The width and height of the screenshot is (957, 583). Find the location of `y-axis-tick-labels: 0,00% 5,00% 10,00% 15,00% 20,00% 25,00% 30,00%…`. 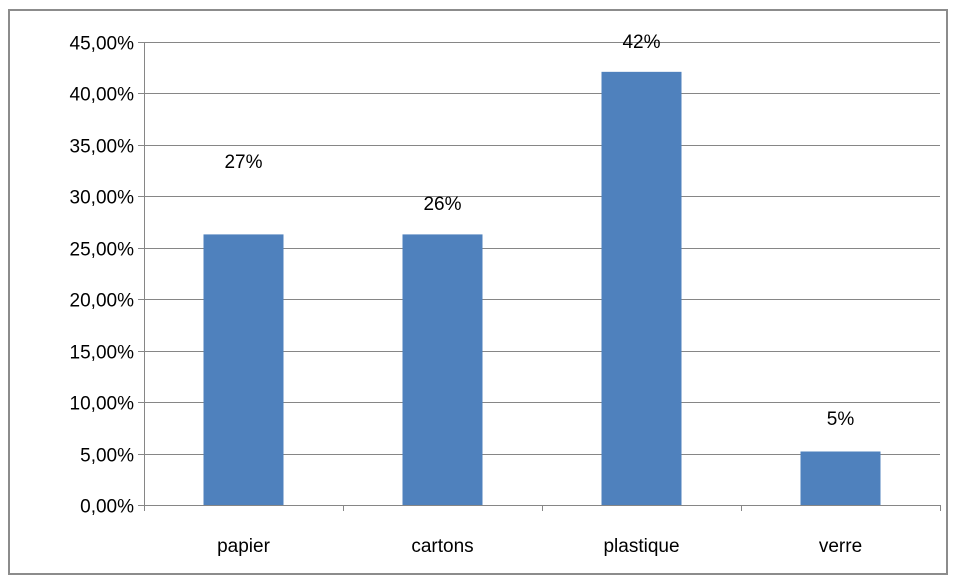

y-axis-tick-labels: 0,00% 5,00% 10,00% 15,00% 20,00% 25,00% 30,00%… is located at coordinates (102, 276).